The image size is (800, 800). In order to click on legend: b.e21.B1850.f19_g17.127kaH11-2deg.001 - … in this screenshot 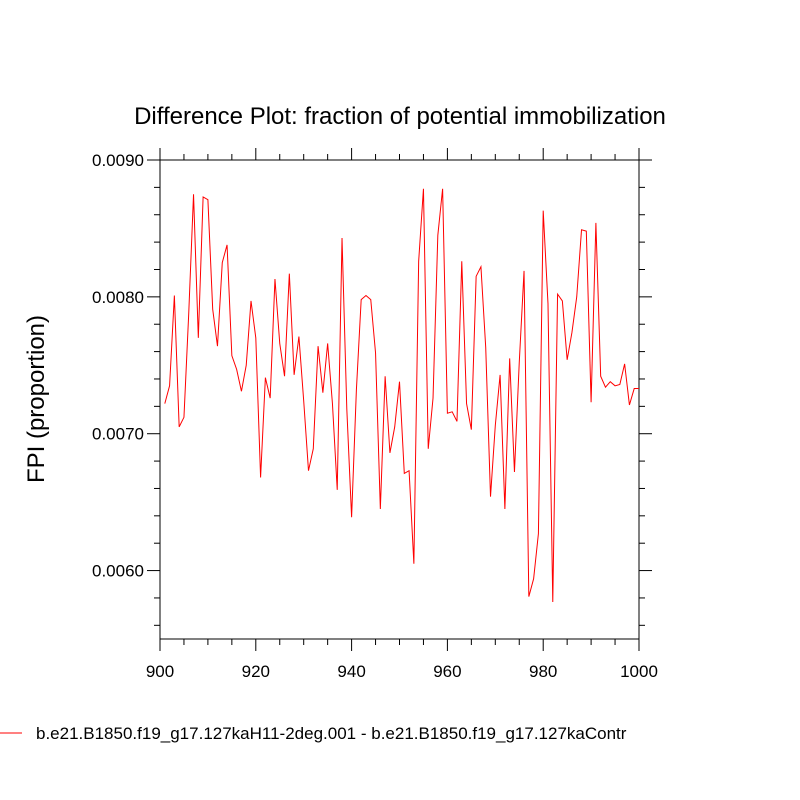, I will do `click(313, 733)`.